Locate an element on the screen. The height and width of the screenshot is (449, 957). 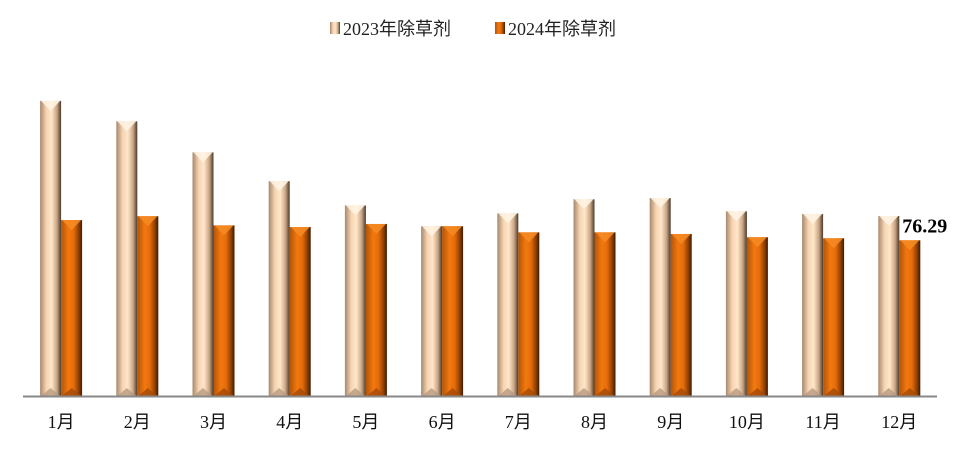
legend-swatch-2023 is located at coordinates (335, 28).